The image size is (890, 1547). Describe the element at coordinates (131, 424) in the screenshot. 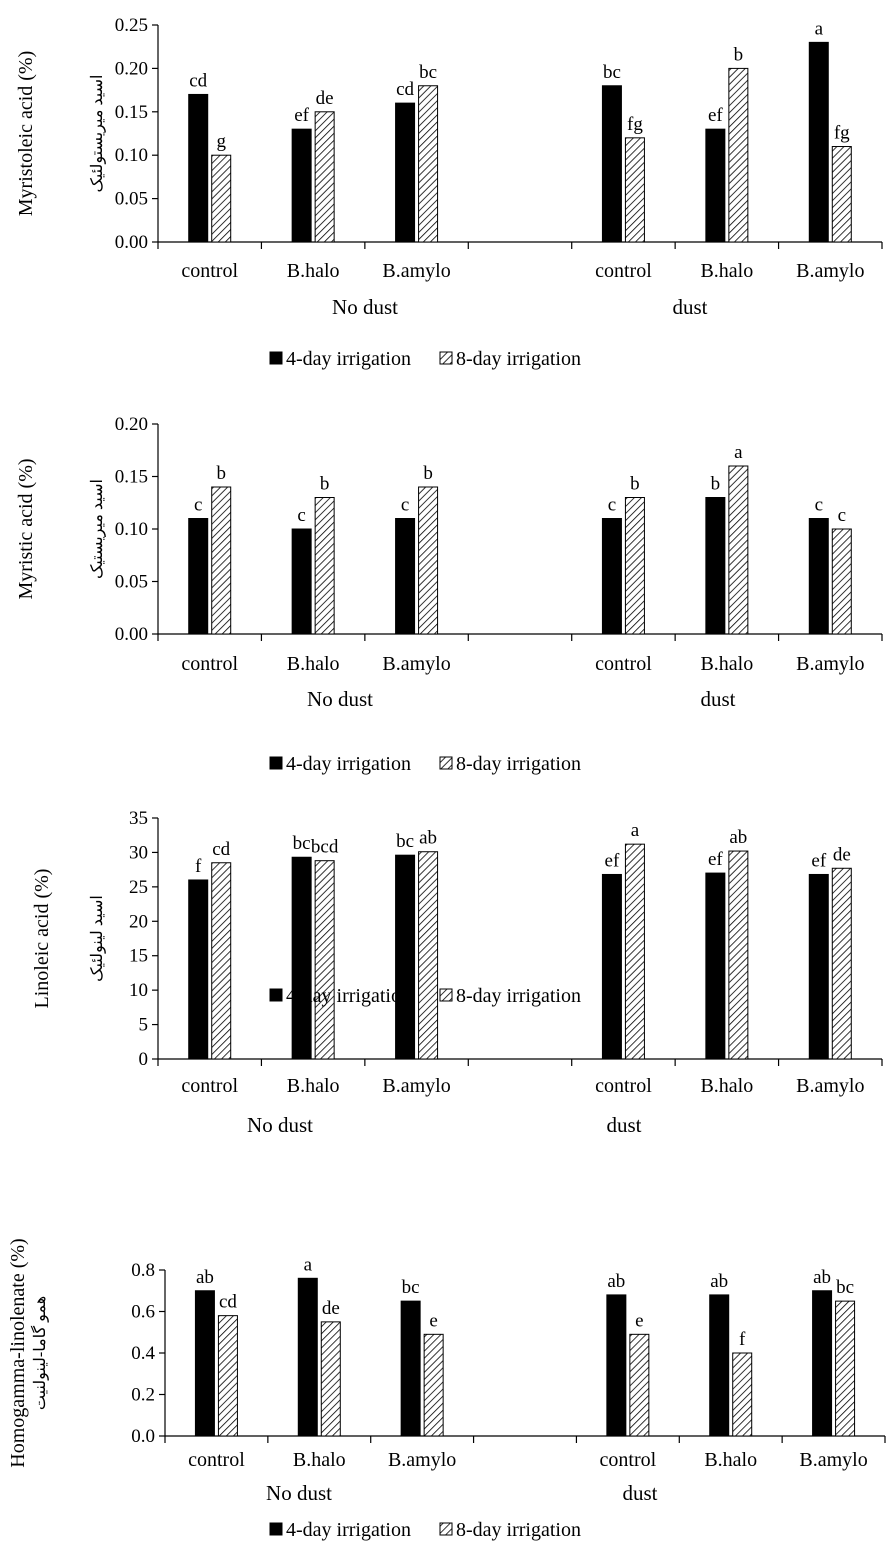

I see `chart2-y-tick-label: 0.20` at that location.